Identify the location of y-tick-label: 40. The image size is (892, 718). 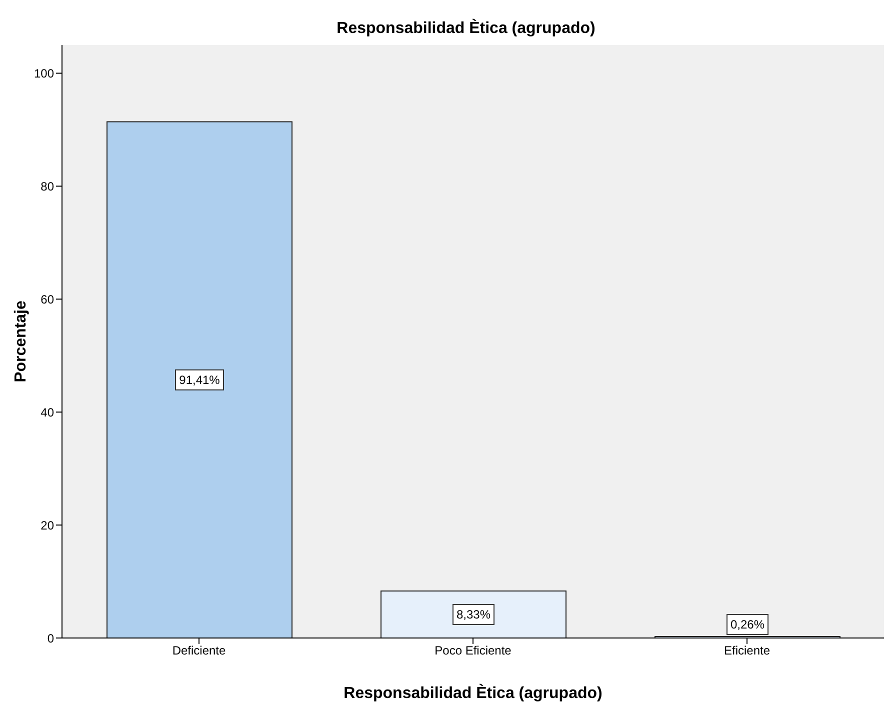
(47, 412).